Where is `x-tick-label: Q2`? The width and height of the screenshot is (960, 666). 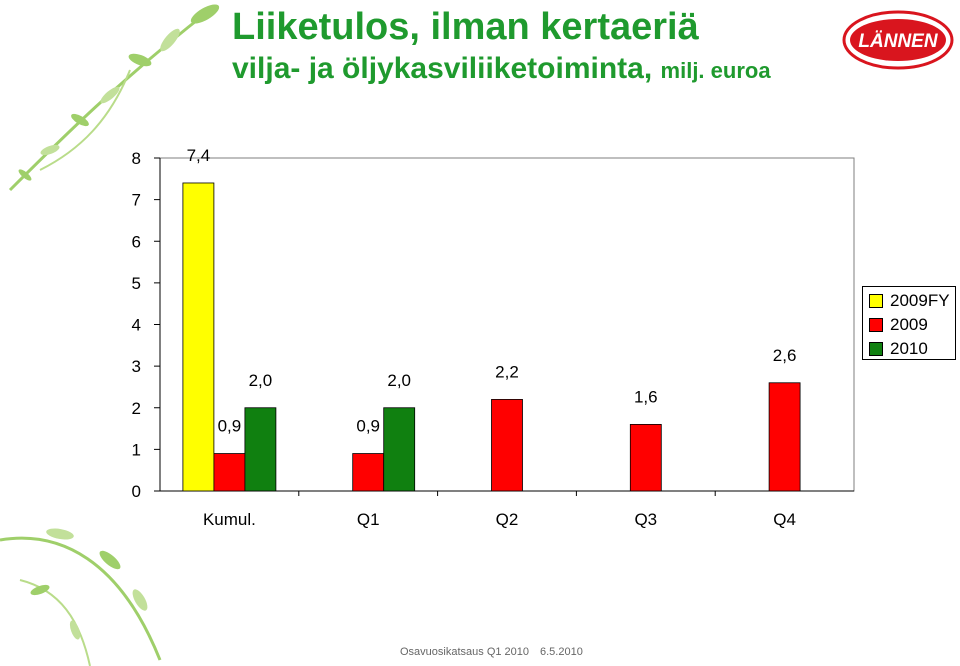
x-tick-label: Q2 is located at coordinates (507, 519).